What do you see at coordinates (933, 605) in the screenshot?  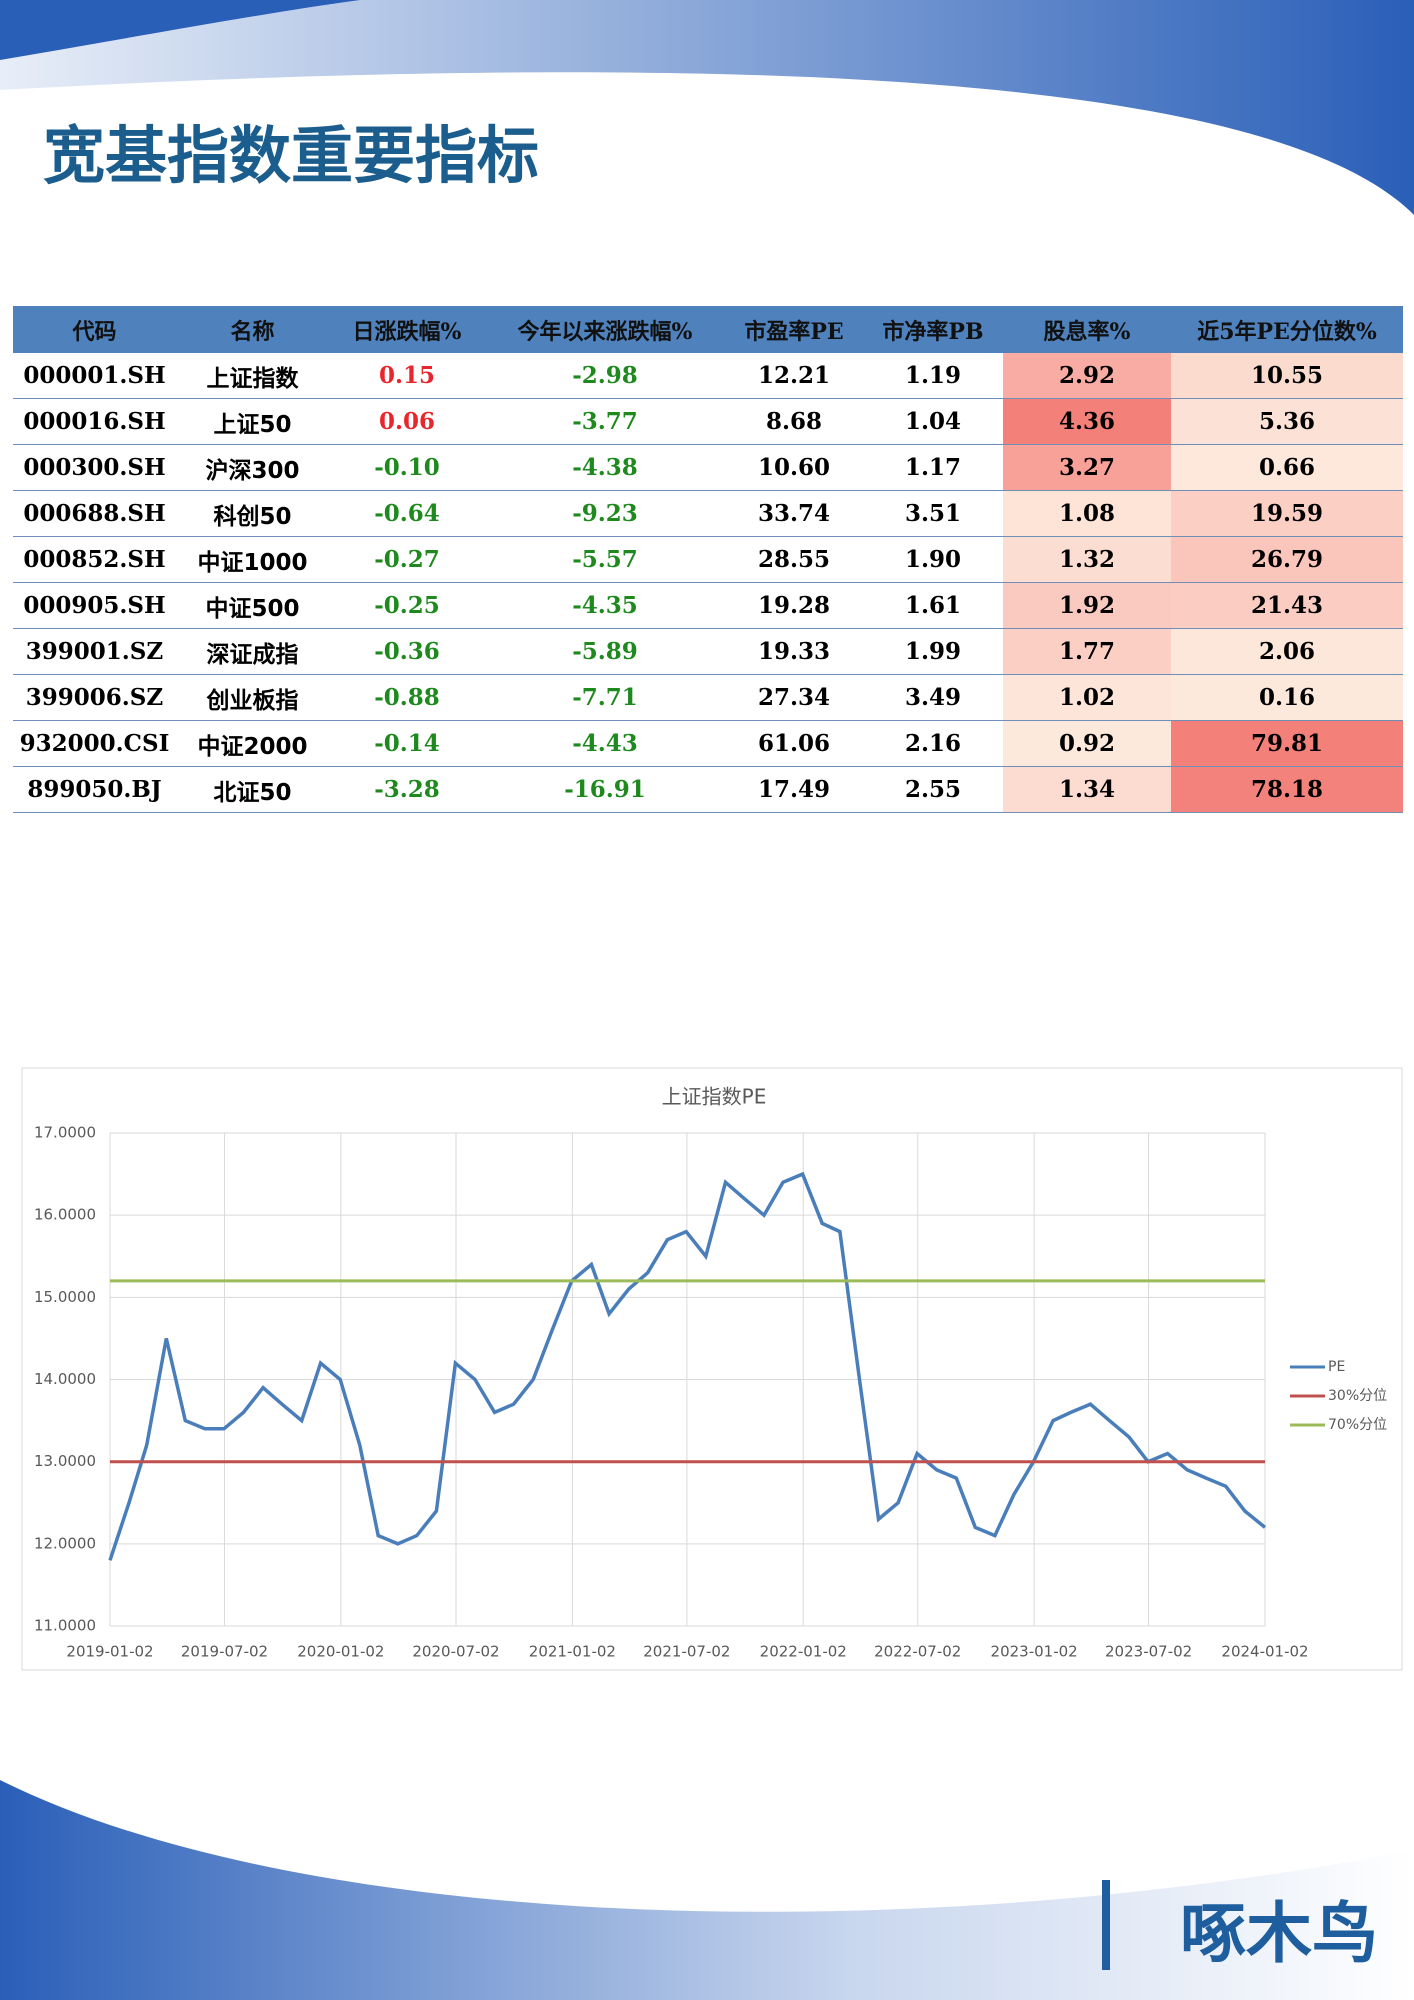 I see `table-cell: 1.61` at bounding box center [933, 605].